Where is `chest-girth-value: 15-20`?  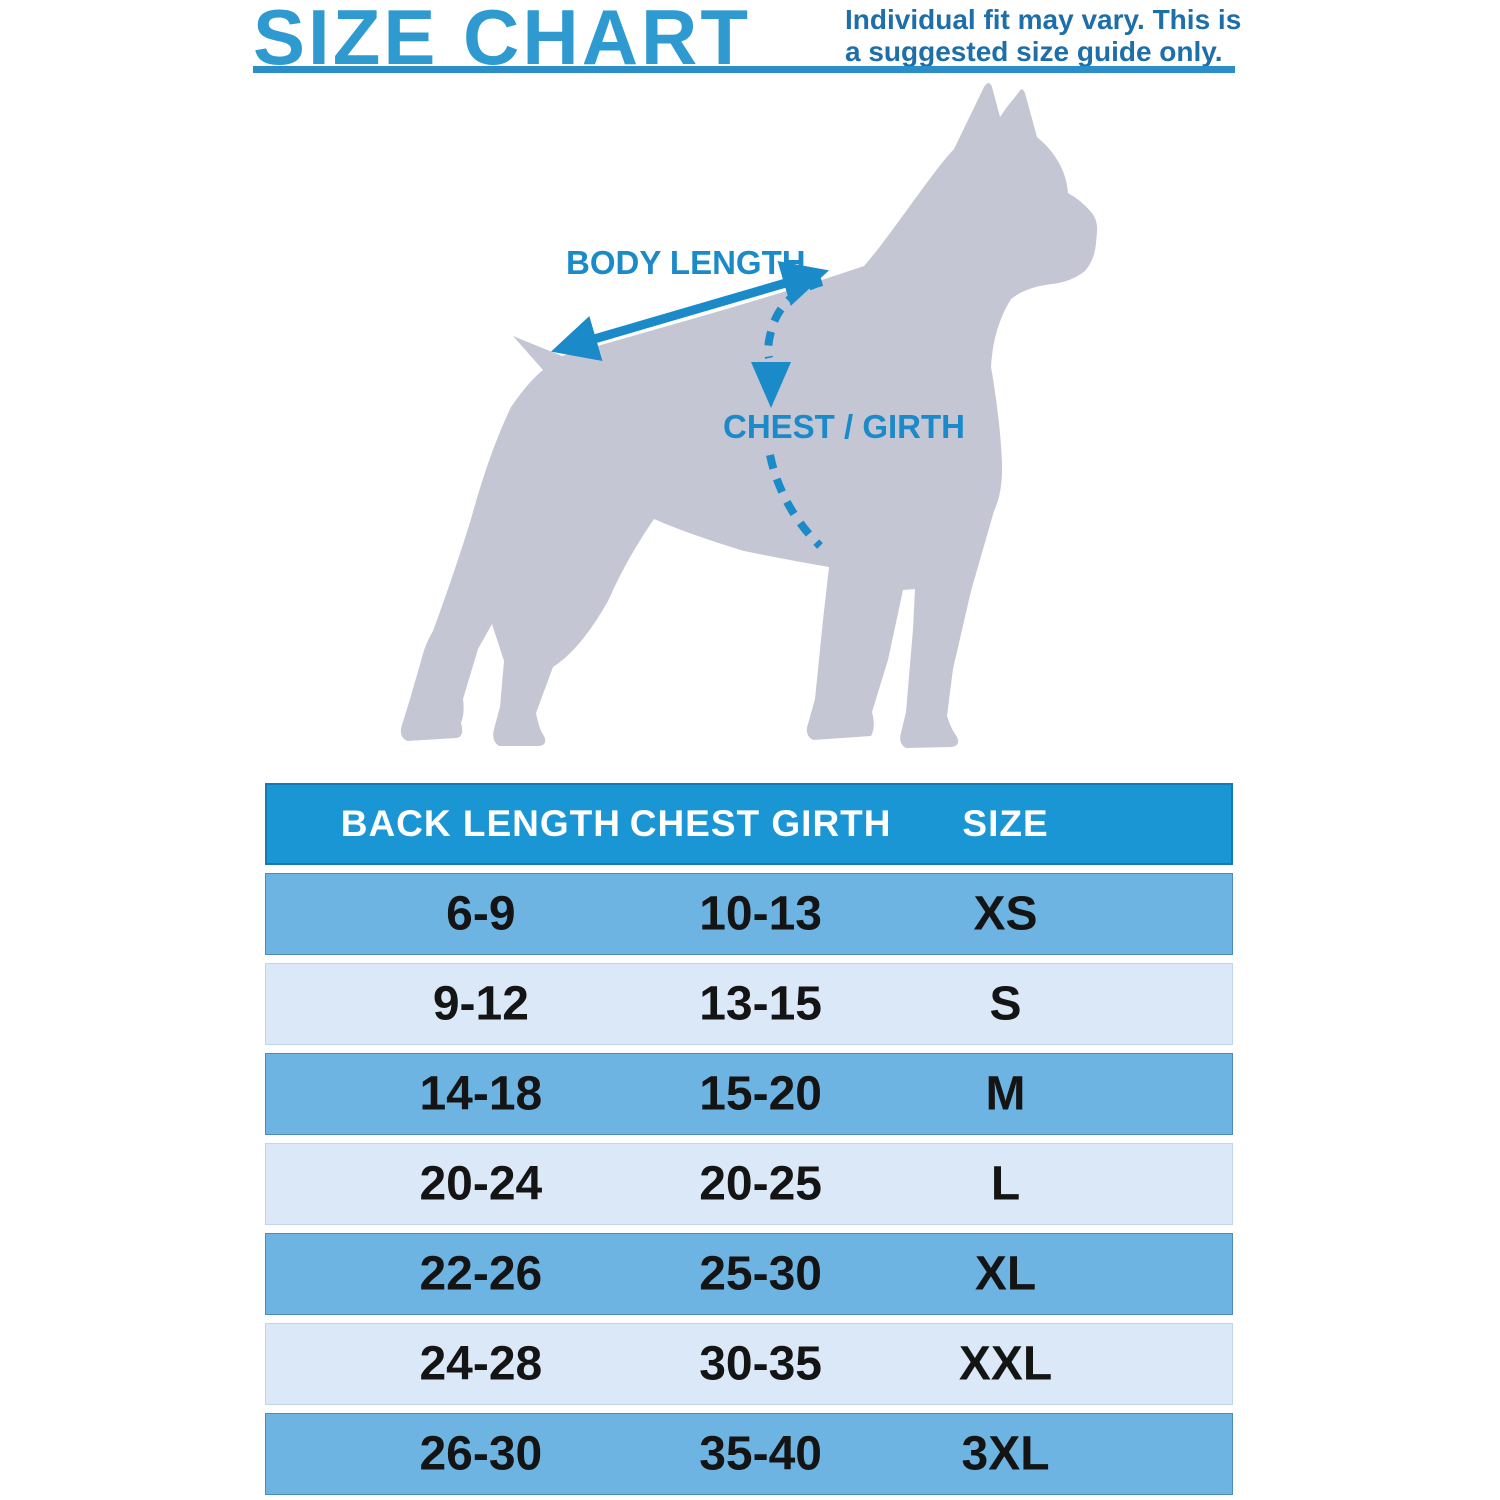 chest-girth-value: 15-20 is located at coordinates (760, 1094).